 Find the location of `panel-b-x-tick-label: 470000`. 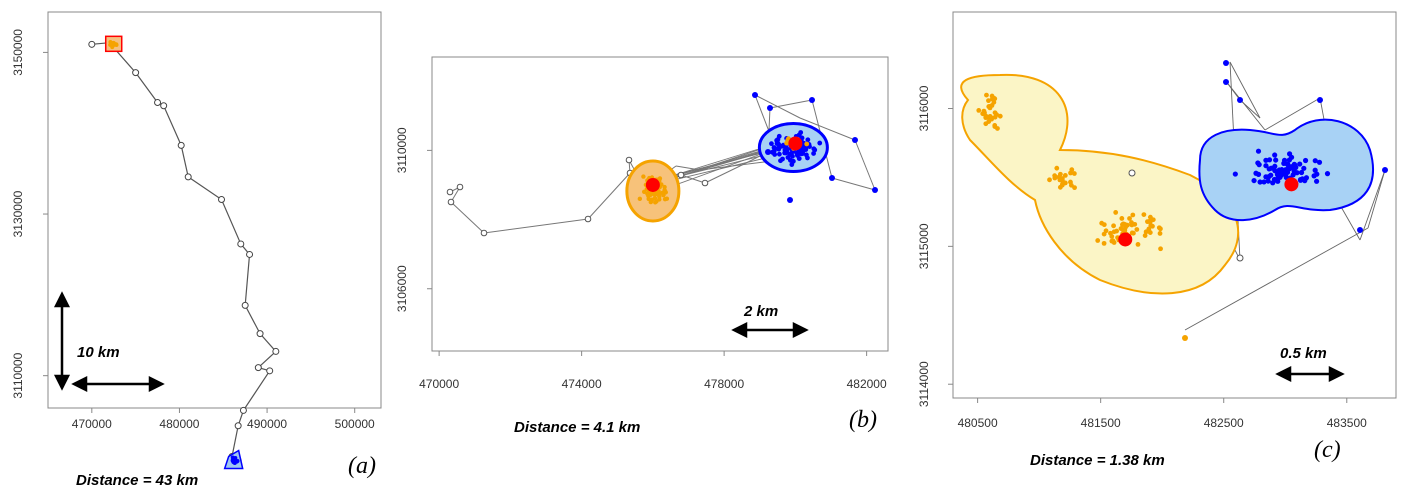

panel-b-x-tick-label: 470000 is located at coordinates (439, 384).